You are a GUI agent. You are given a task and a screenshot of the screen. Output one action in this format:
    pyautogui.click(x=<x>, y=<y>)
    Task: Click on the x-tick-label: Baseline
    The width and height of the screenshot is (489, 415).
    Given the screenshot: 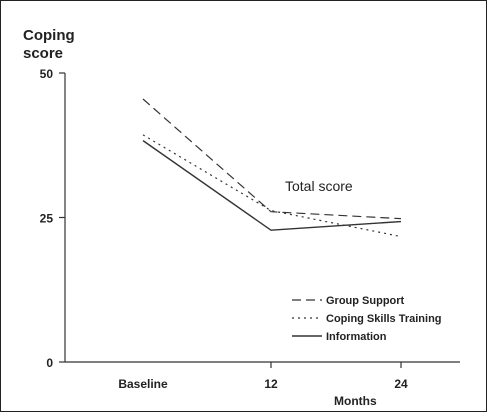 What is the action you would take?
    pyautogui.click(x=143, y=384)
    